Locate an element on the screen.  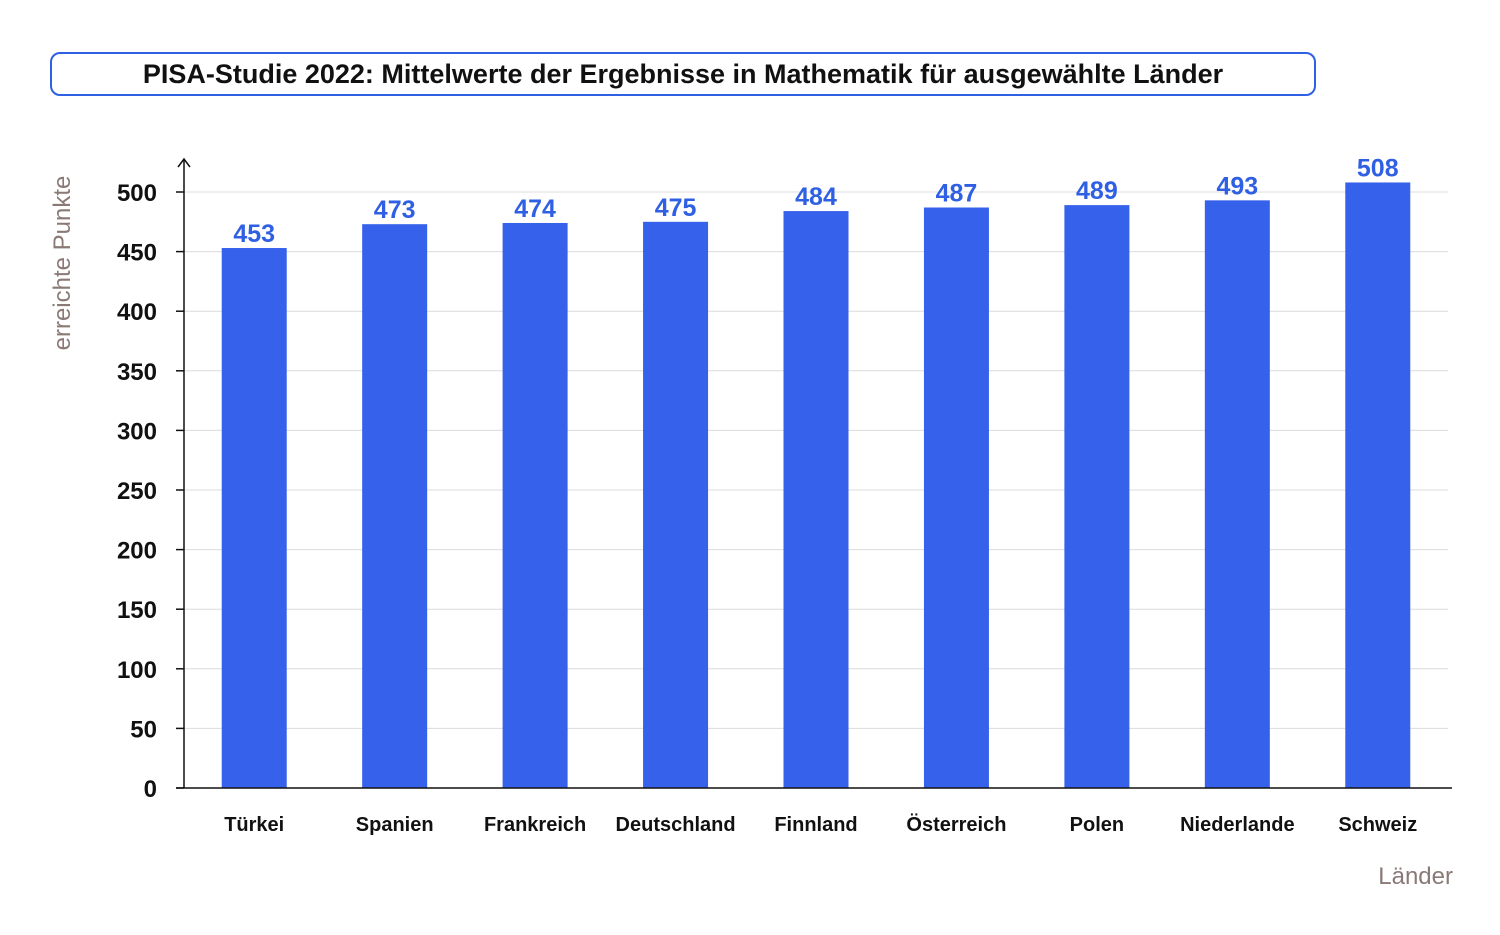
data-label: 489 is located at coordinates (1097, 191).